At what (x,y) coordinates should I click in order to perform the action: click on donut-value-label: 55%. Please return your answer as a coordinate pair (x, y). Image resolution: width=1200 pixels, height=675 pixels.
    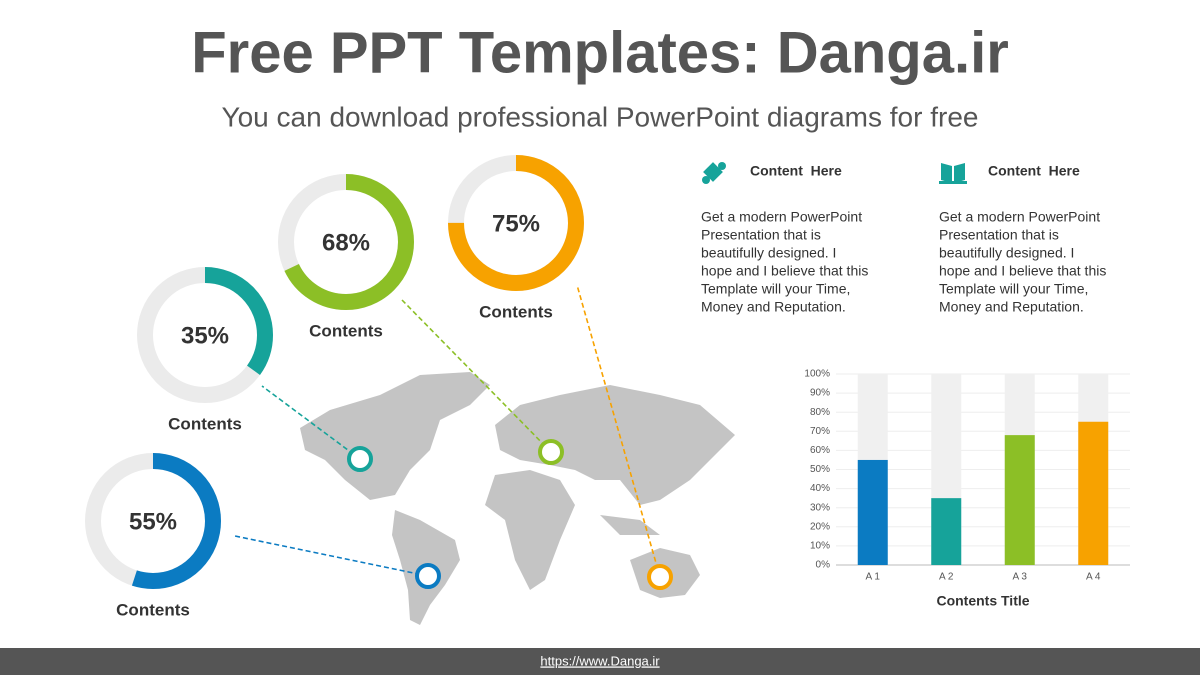
    Looking at the image, I should click on (153, 521).